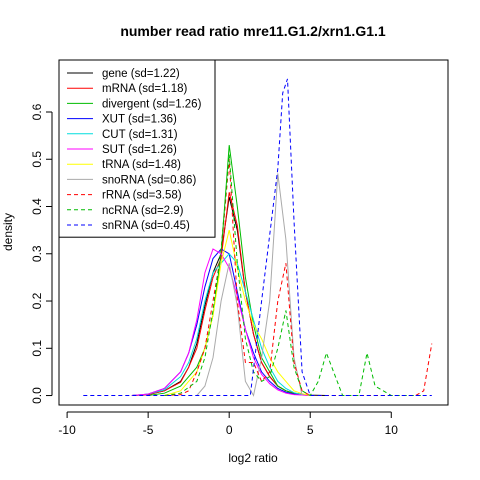 This screenshot has width=480, height=480. What do you see at coordinates (37, 253) in the screenshot?
I see `y-tick-label: 0.3` at bounding box center [37, 253].